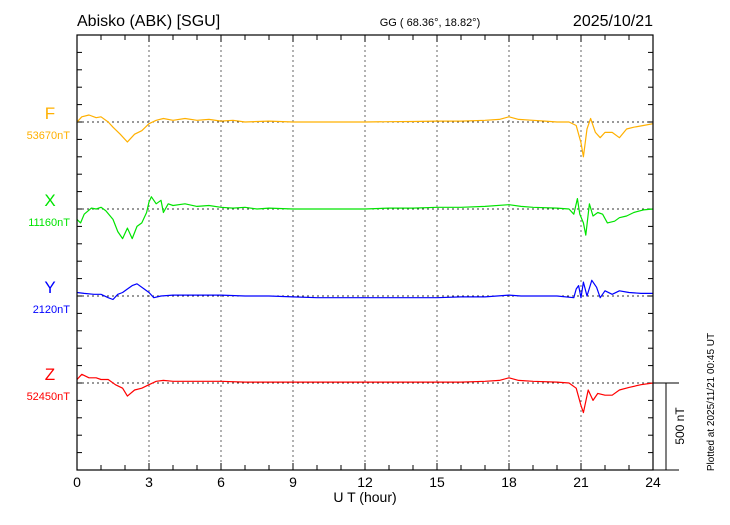  Describe the element at coordinates (49, 287) in the screenshot. I see `series-name-y: Y` at that location.